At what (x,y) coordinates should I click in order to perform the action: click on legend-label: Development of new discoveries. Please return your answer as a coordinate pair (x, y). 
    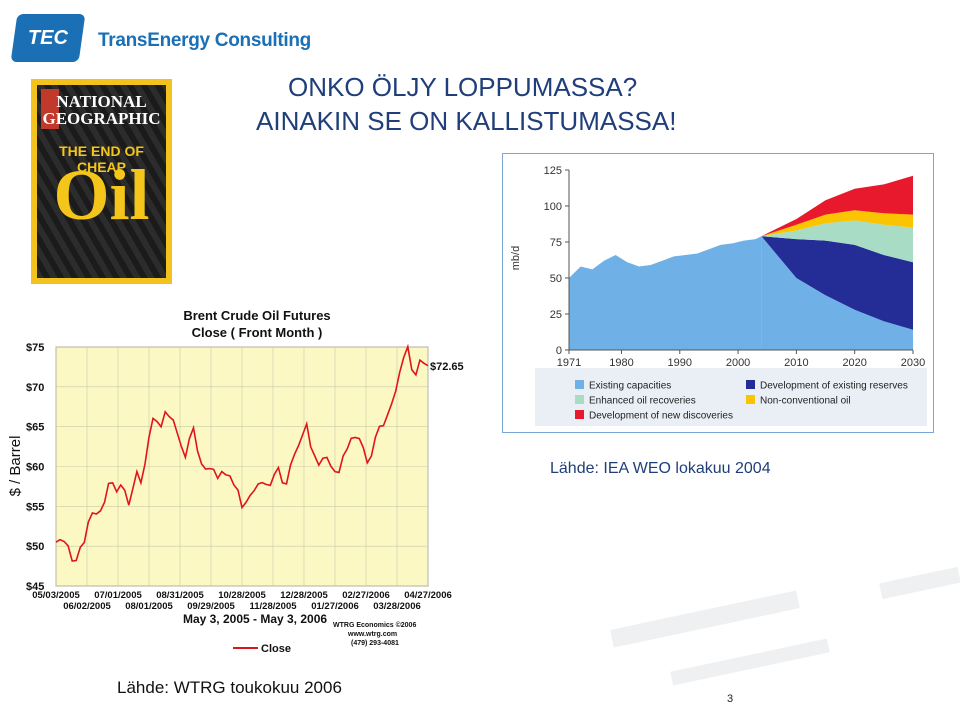
    Looking at the image, I should click on (661, 416).